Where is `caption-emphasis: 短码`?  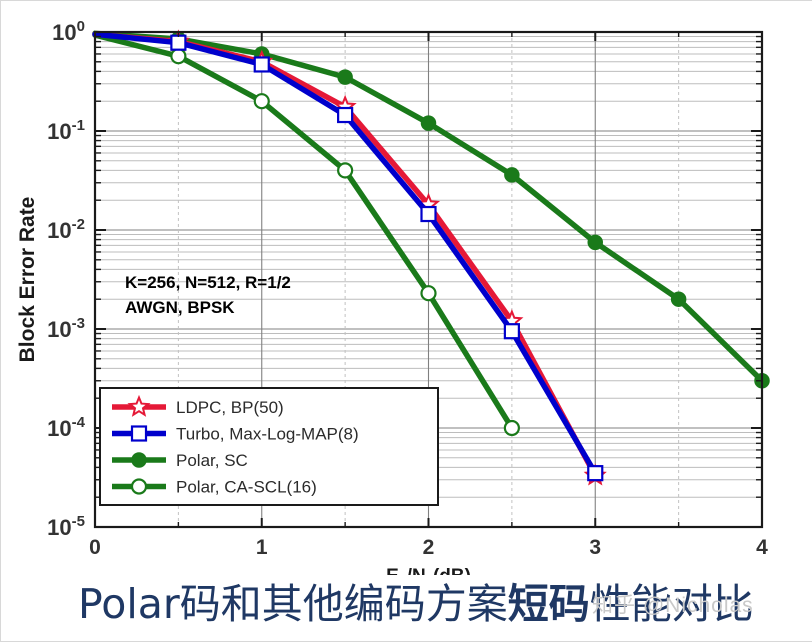 caption-emphasis: 短码 is located at coordinates (548, 604).